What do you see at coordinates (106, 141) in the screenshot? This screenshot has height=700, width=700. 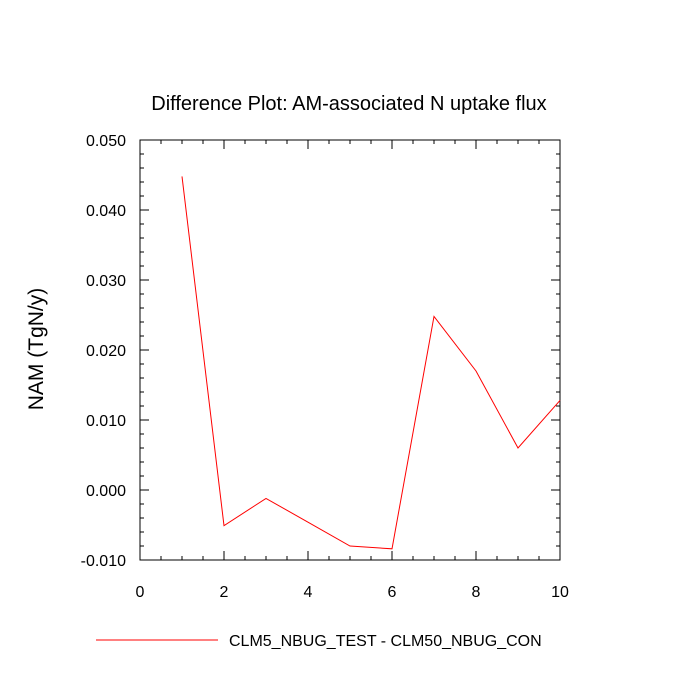 I see `y-tick-label: 0.050` at bounding box center [106, 141].